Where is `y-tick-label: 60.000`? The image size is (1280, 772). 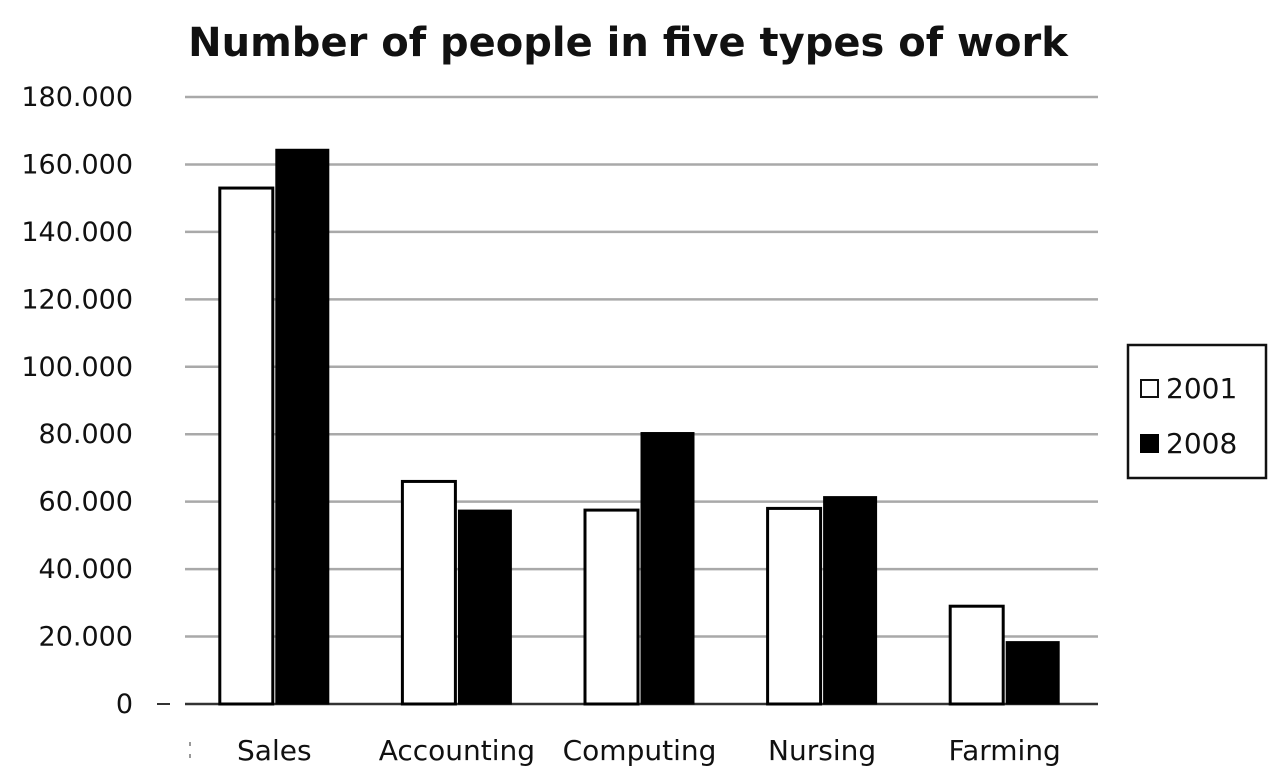 y-tick-label: 60.000 is located at coordinates (86, 502).